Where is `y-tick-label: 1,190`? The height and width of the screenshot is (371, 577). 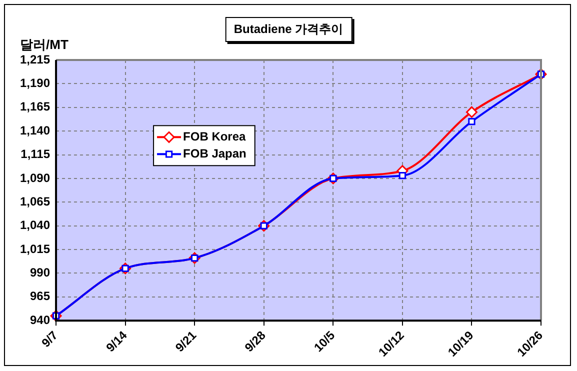
y-tick-label: 1,190 is located at coordinates (35, 83).